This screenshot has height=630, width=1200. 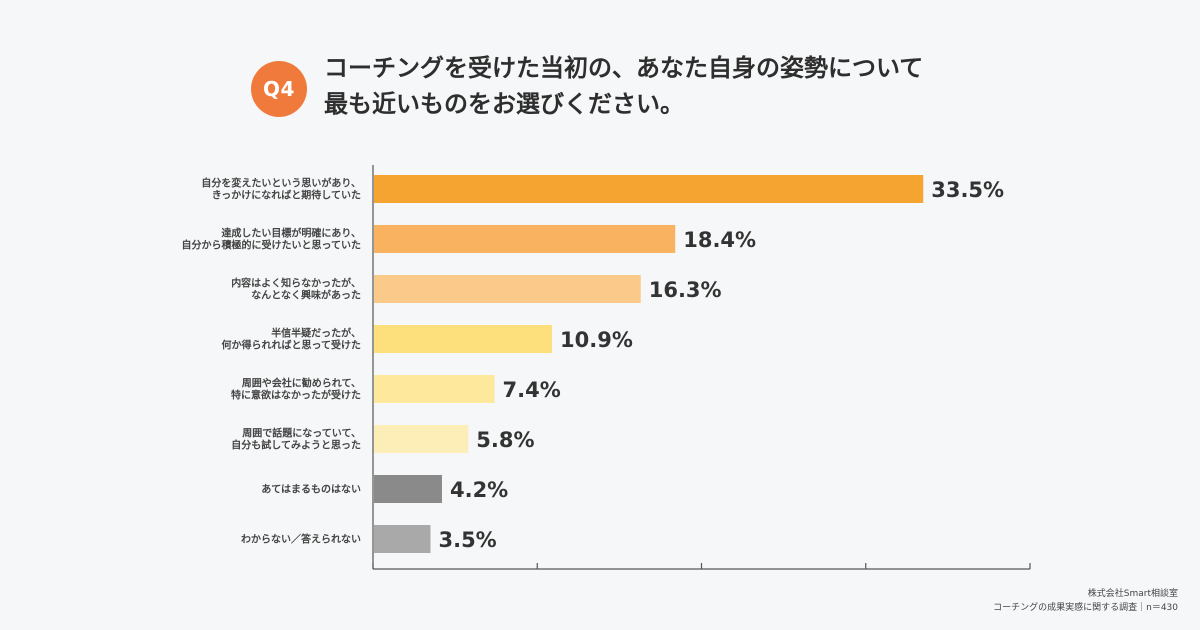 I want to click on category-label-3-line-2: なんとなく興味があった, so click(x=306, y=295).